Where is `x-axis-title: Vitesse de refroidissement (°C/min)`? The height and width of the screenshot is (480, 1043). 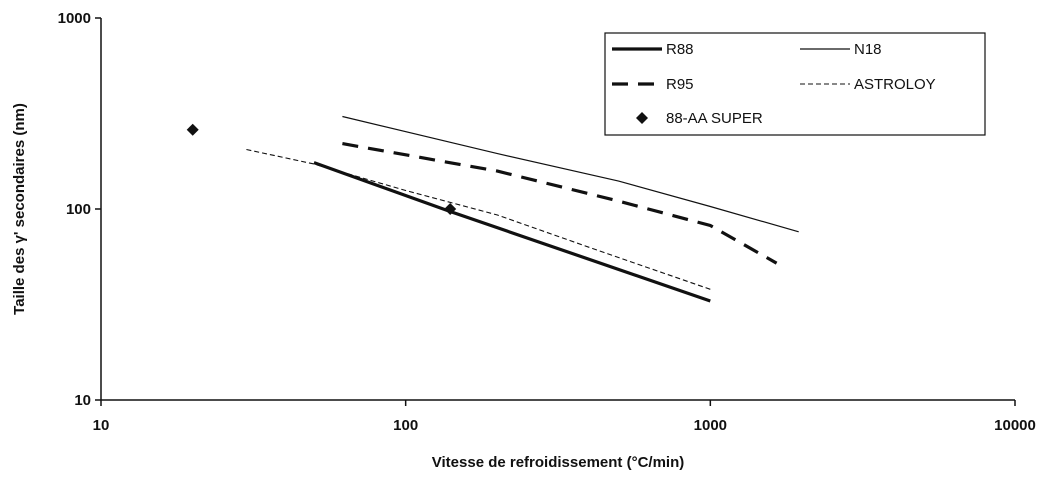
x-axis-title: Vitesse de refroidissement (°C/min) is located at coordinates (558, 462).